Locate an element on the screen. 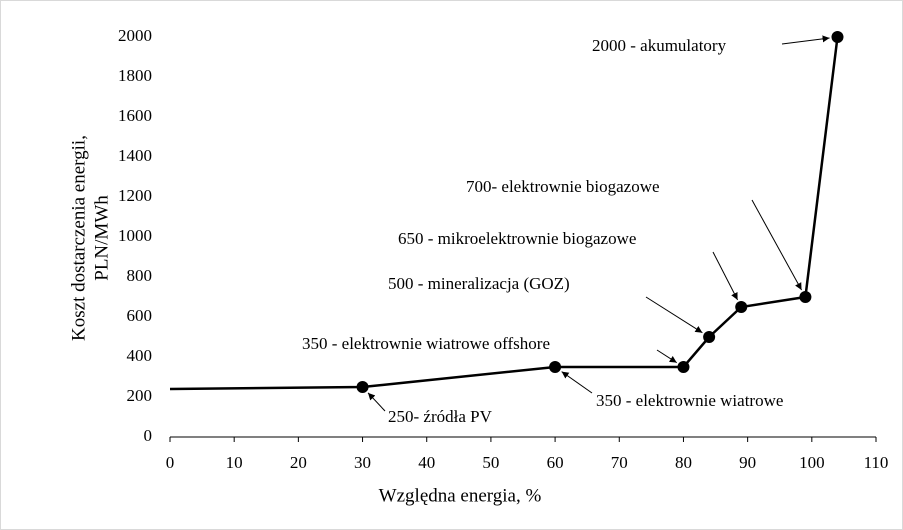 Image resolution: width=903 pixels, height=530 pixels. x-tick-label: 60 is located at coordinates (555, 462).